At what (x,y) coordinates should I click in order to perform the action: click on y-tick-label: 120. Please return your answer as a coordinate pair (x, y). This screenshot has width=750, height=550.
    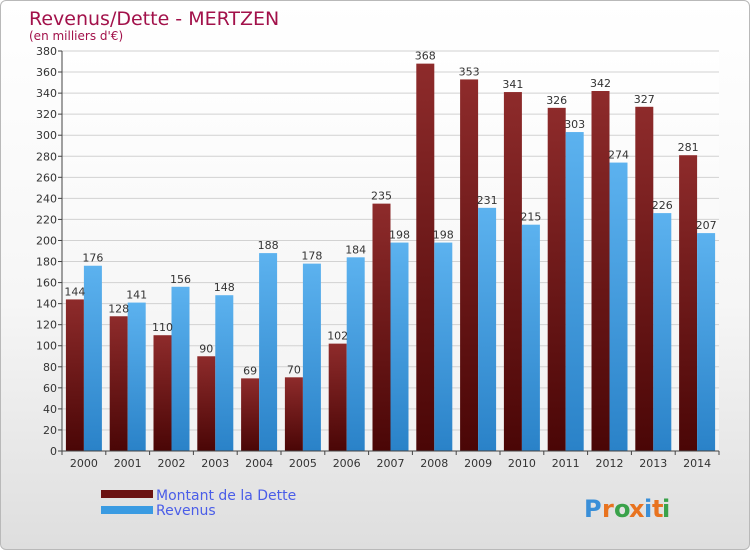
    Looking at the image, I should click on (46, 325).